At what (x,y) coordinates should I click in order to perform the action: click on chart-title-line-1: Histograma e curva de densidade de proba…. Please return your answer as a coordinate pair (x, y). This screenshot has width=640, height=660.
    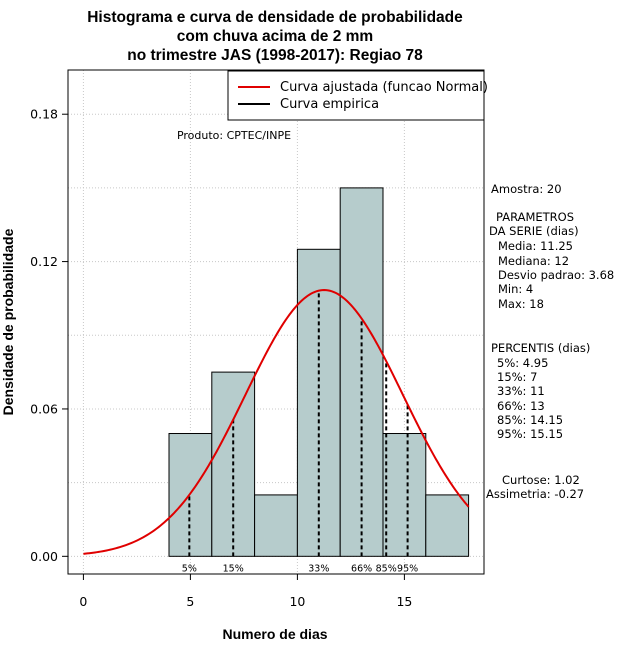
    Looking at the image, I should click on (275, 17).